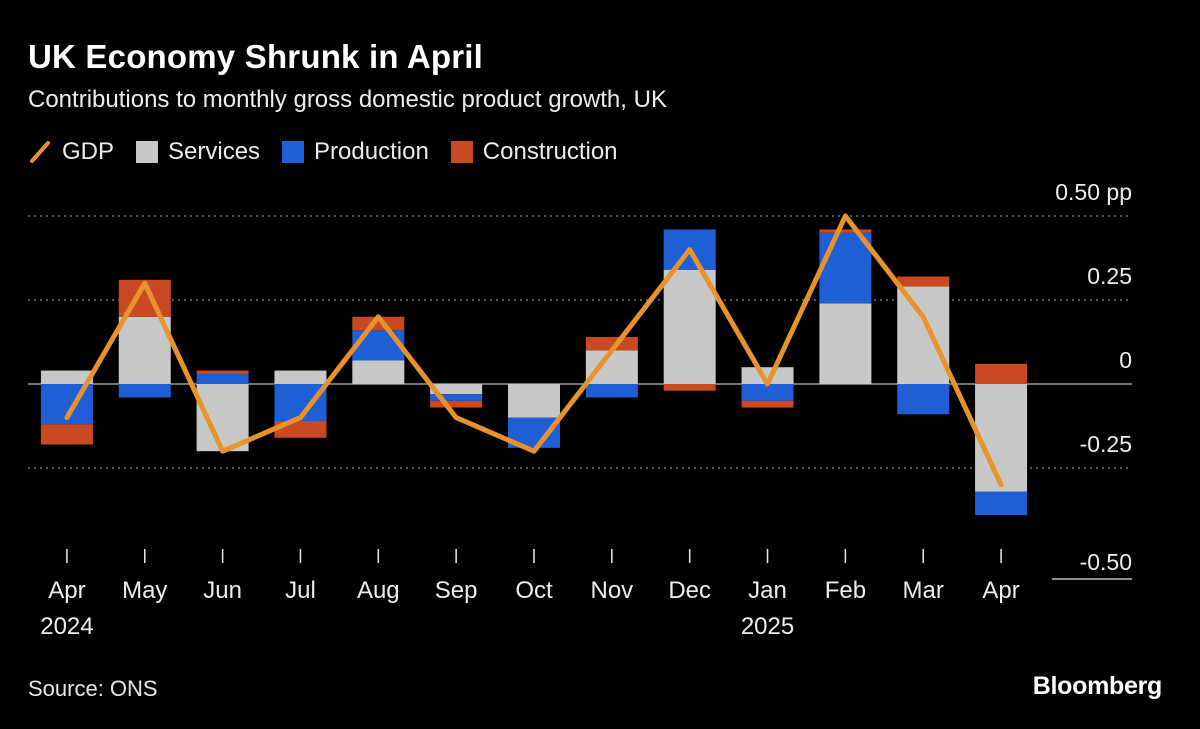 This screenshot has height=729, width=1200. I want to click on gdp-line-icon, so click(40, 152).